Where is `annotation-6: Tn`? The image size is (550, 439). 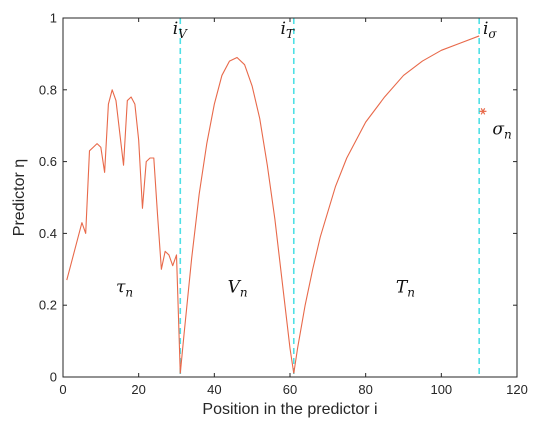 annotation-6: Tn is located at coordinates (405, 289).